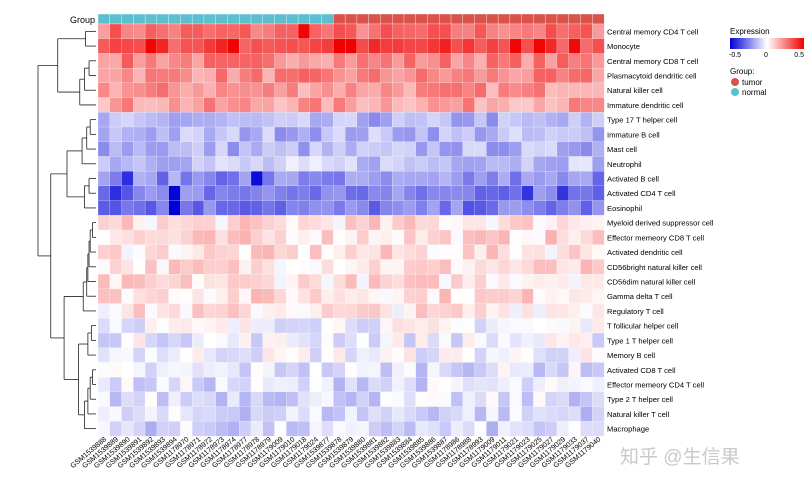 The height and width of the screenshot is (487, 811). What do you see at coordinates (766, 55) in the screenshot?
I see `legend-tick-mid: 0` at bounding box center [766, 55].